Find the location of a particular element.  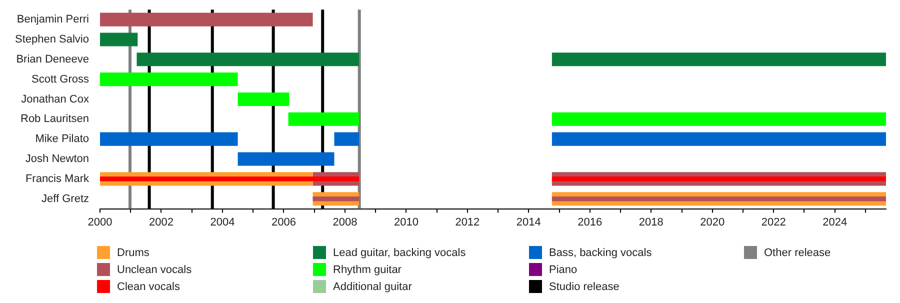

x-tick-label: 2006 is located at coordinates (283, 222).